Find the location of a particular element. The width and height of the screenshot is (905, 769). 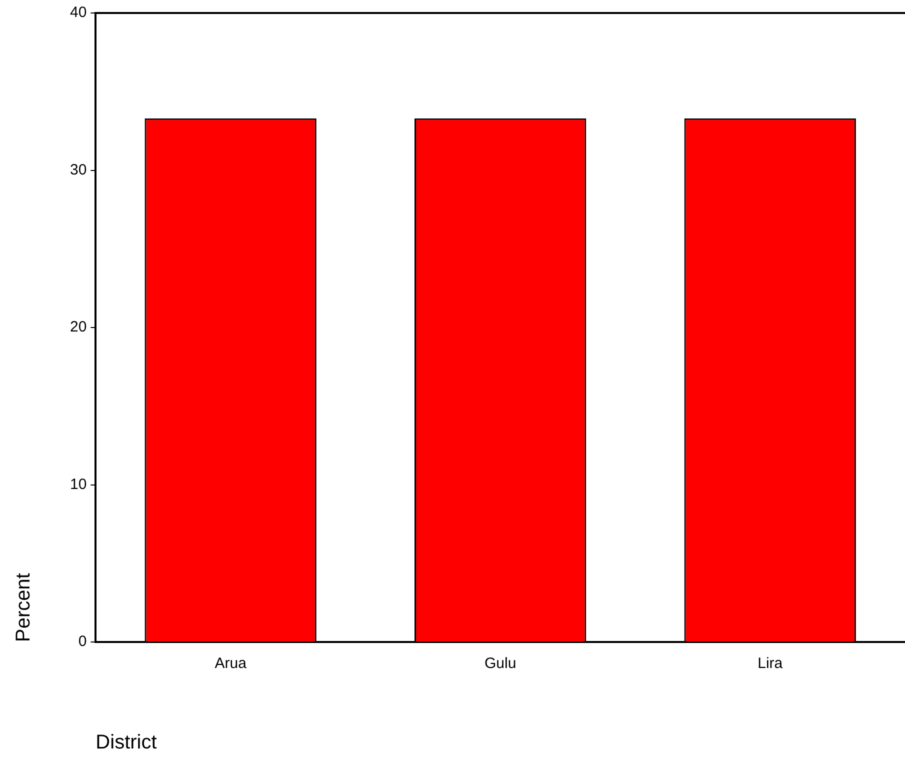

x-axis-title: District is located at coordinates (127, 743).